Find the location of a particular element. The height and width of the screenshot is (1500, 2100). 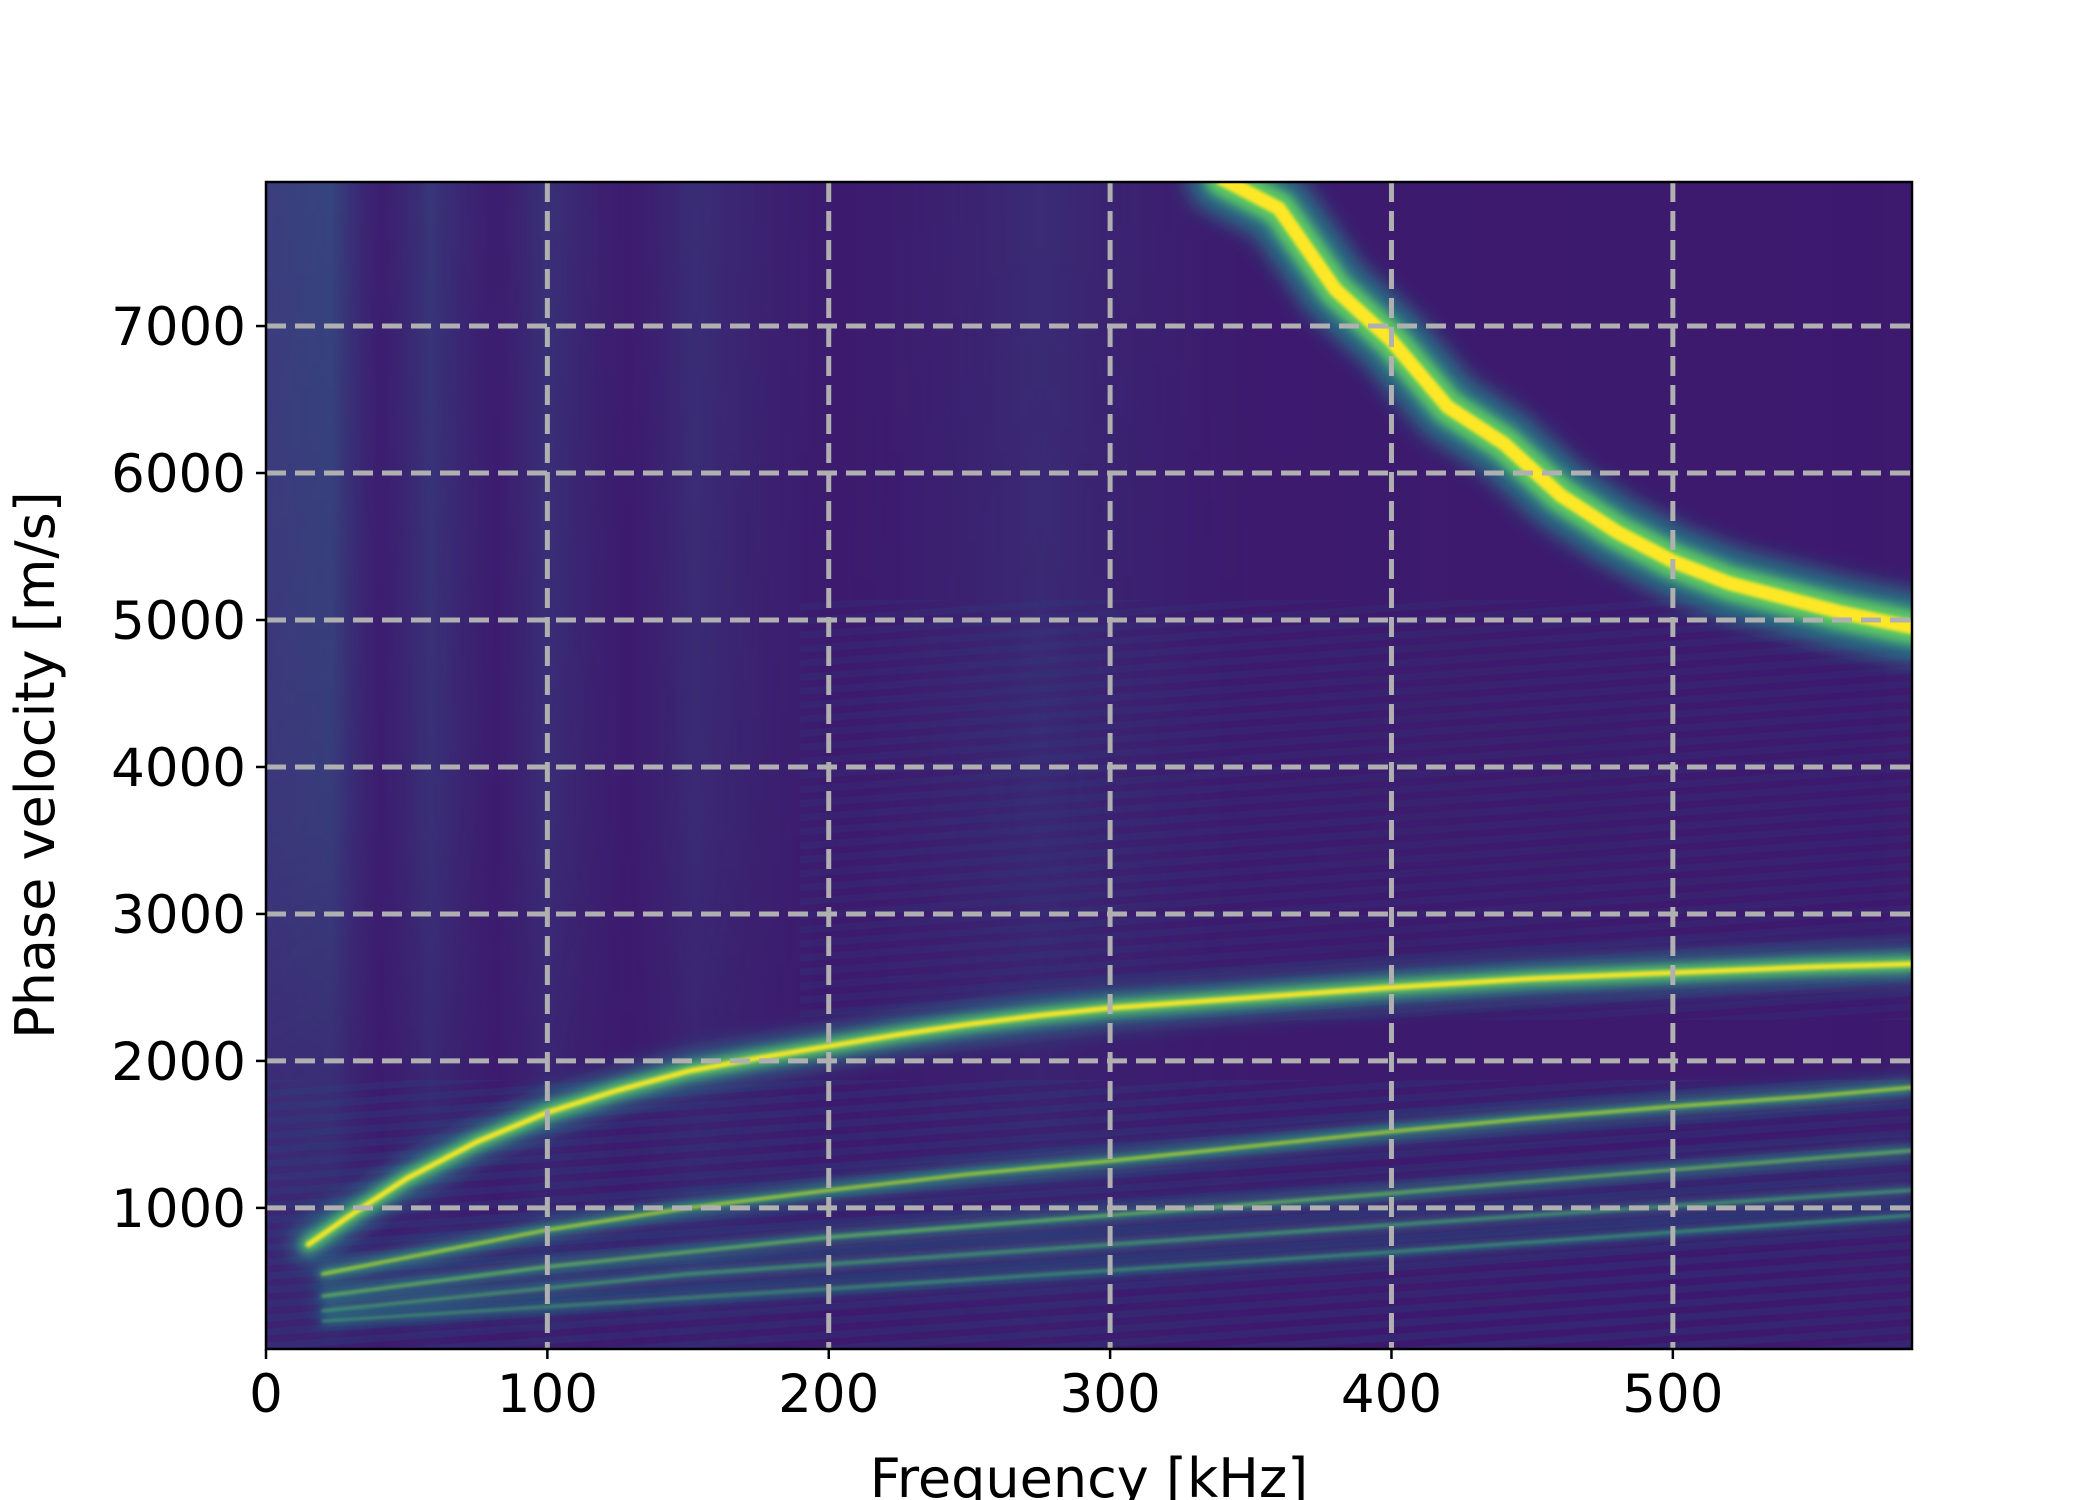

y-tick-label: 4000 is located at coordinates (178, 768).